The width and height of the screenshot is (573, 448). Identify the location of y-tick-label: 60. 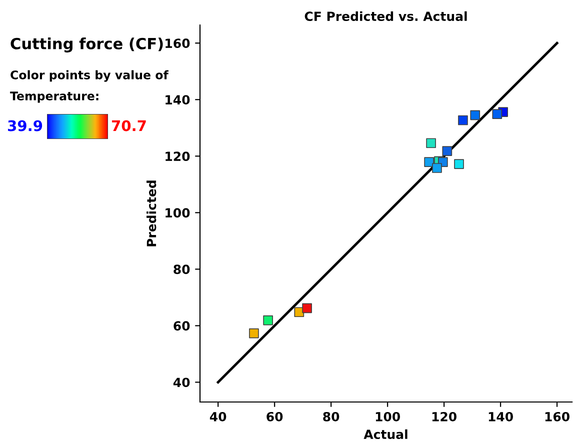
(182, 326).